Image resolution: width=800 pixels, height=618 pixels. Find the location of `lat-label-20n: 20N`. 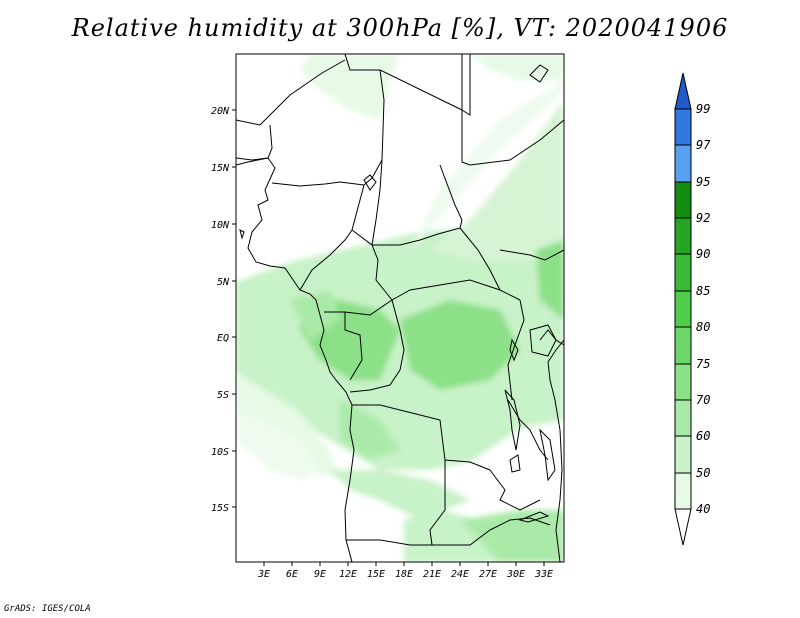

lat-label-20n: 20N is located at coordinates (220, 111).